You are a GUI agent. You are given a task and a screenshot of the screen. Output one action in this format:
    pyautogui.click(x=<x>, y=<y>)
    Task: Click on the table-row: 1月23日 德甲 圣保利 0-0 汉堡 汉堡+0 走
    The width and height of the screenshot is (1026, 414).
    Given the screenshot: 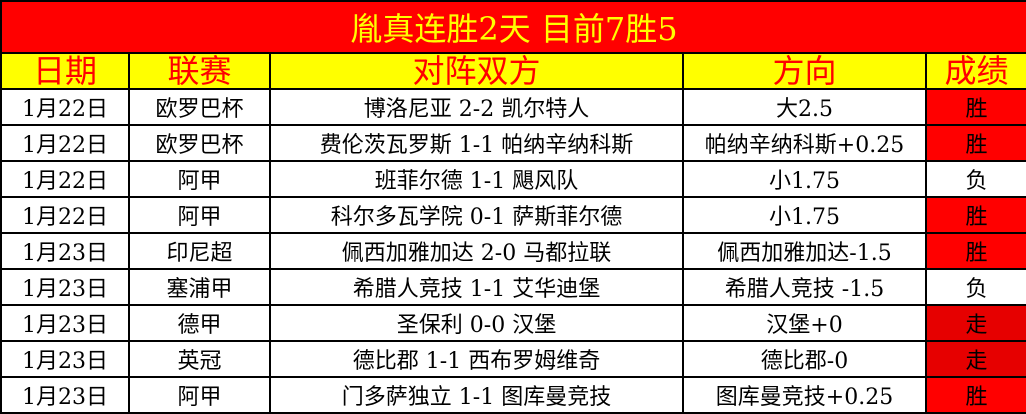 What is the action you would take?
    pyautogui.click(x=513, y=323)
    